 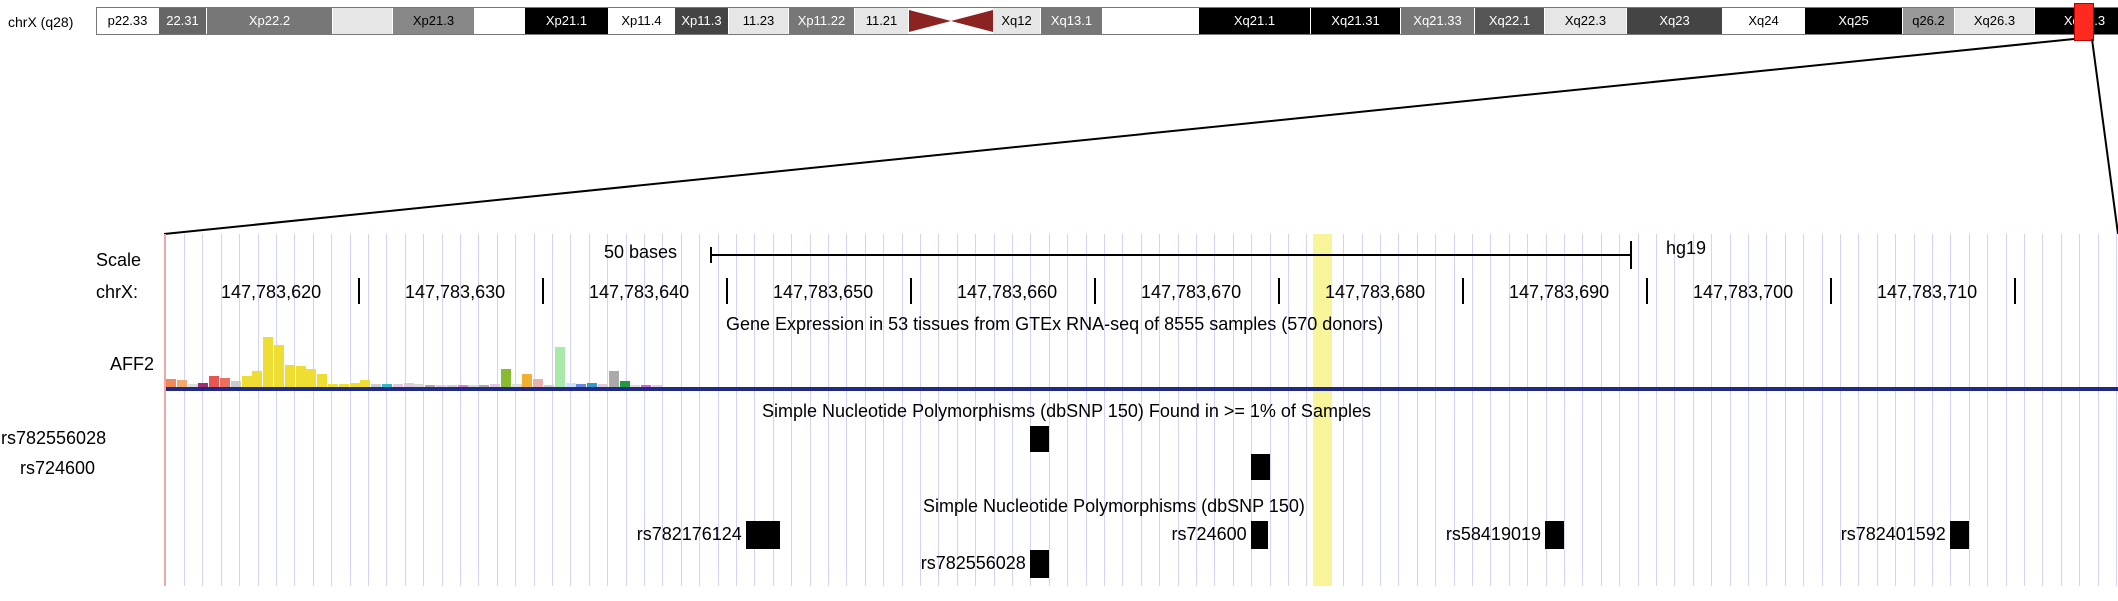 I want to click on ideogram-band: Xq12, so click(x=1017, y=21).